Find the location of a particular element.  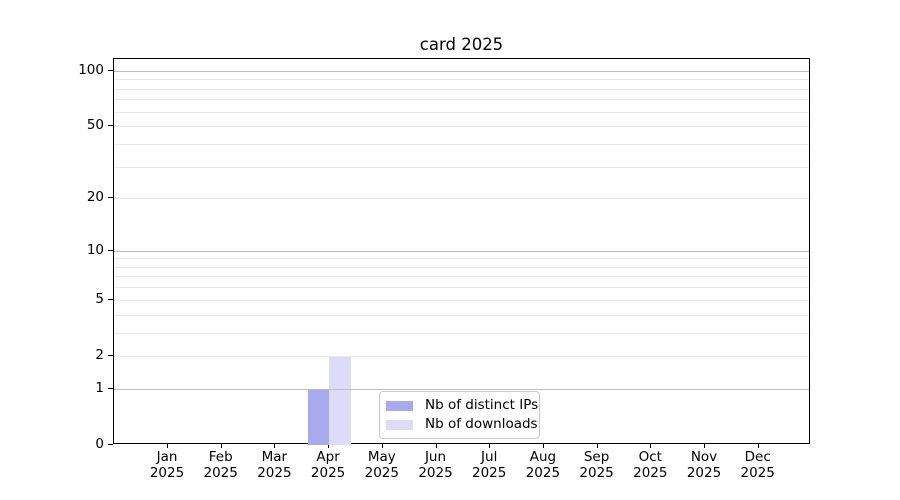

y-axis-tick-label: 20 is located at coordinates (95, 197).